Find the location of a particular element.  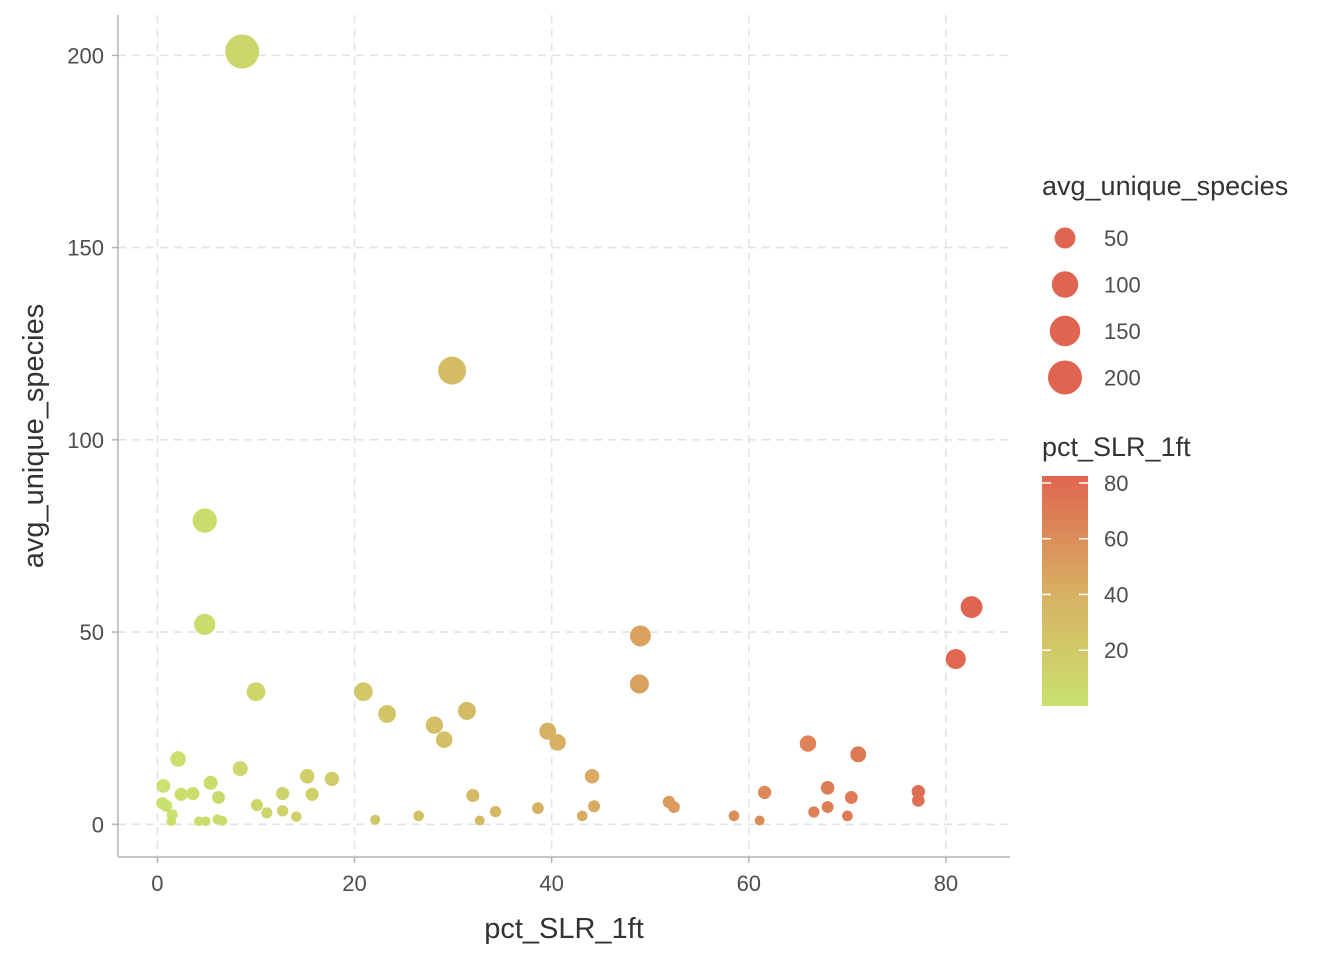

size-legend-label: 200 is located at coordinates (1122, 378).